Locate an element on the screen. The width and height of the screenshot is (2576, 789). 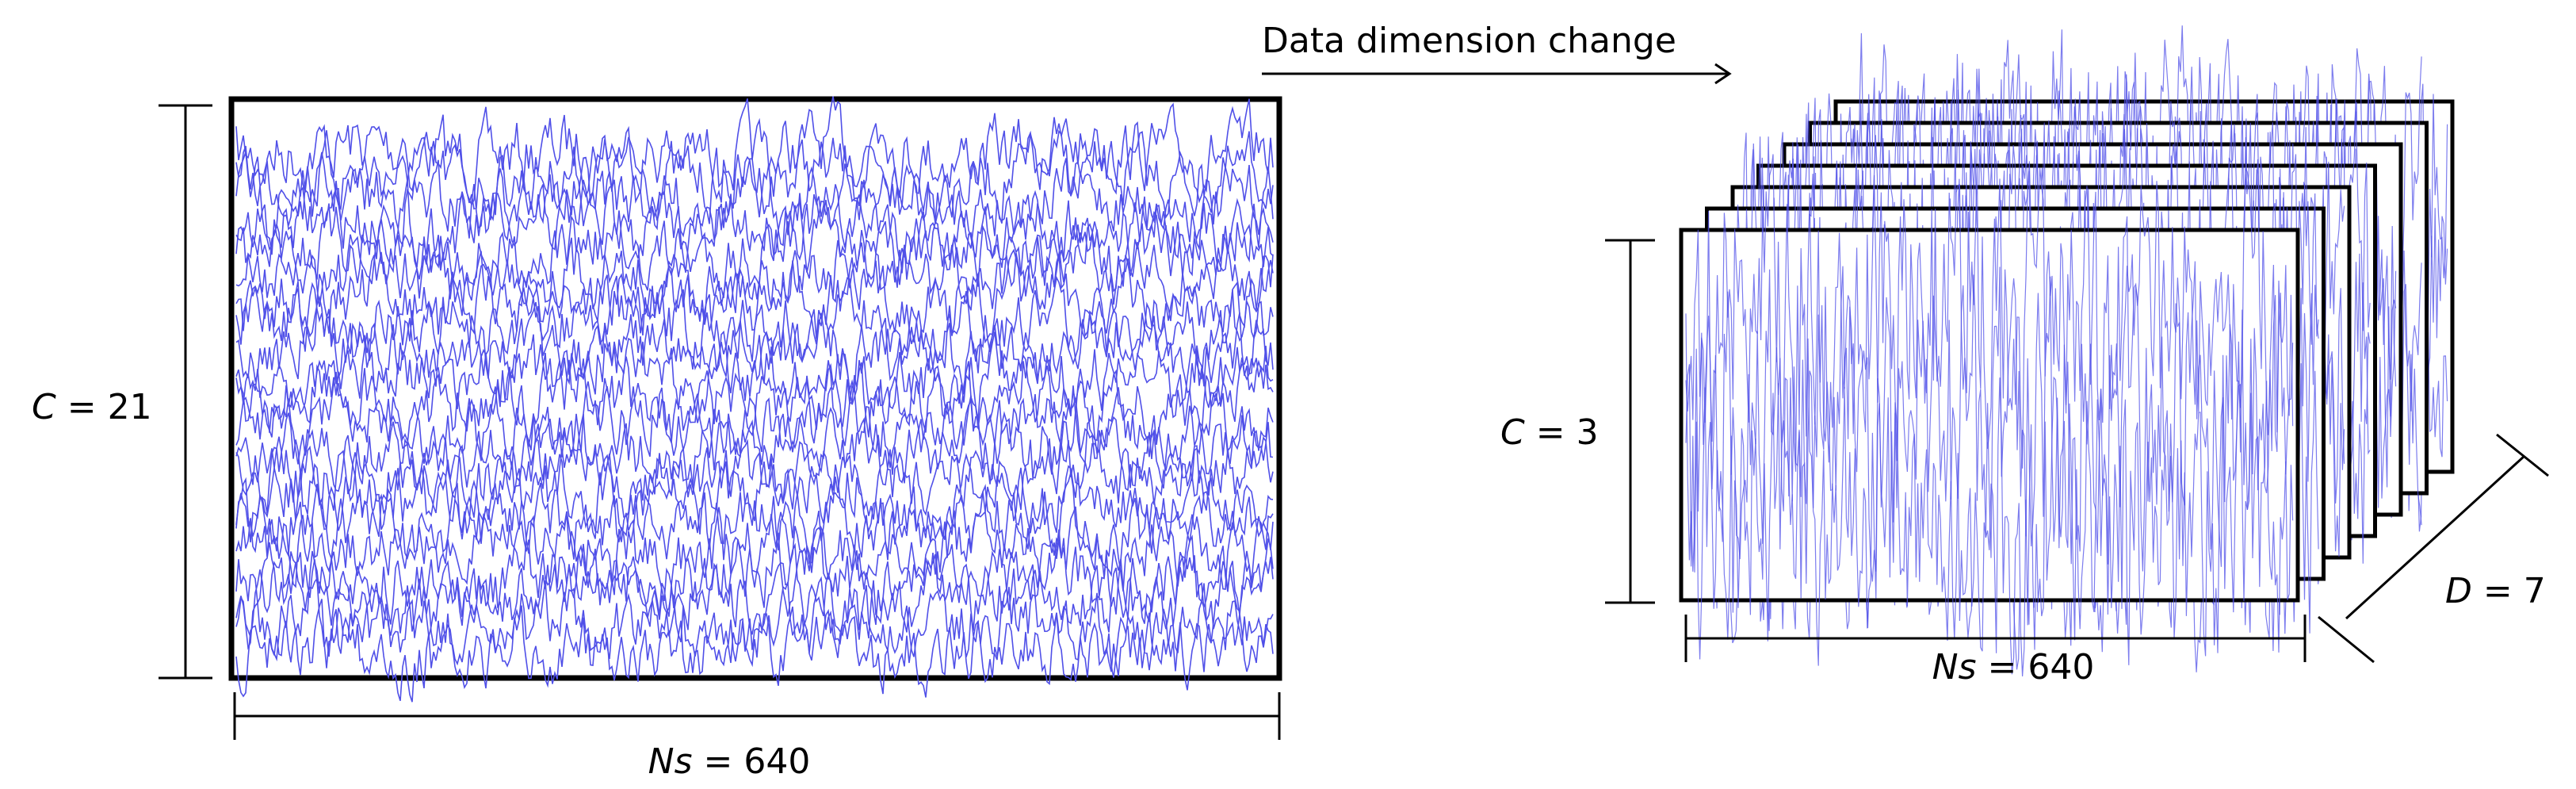
arrow-label: Data dimension change is located at coordinates (1469, 41).